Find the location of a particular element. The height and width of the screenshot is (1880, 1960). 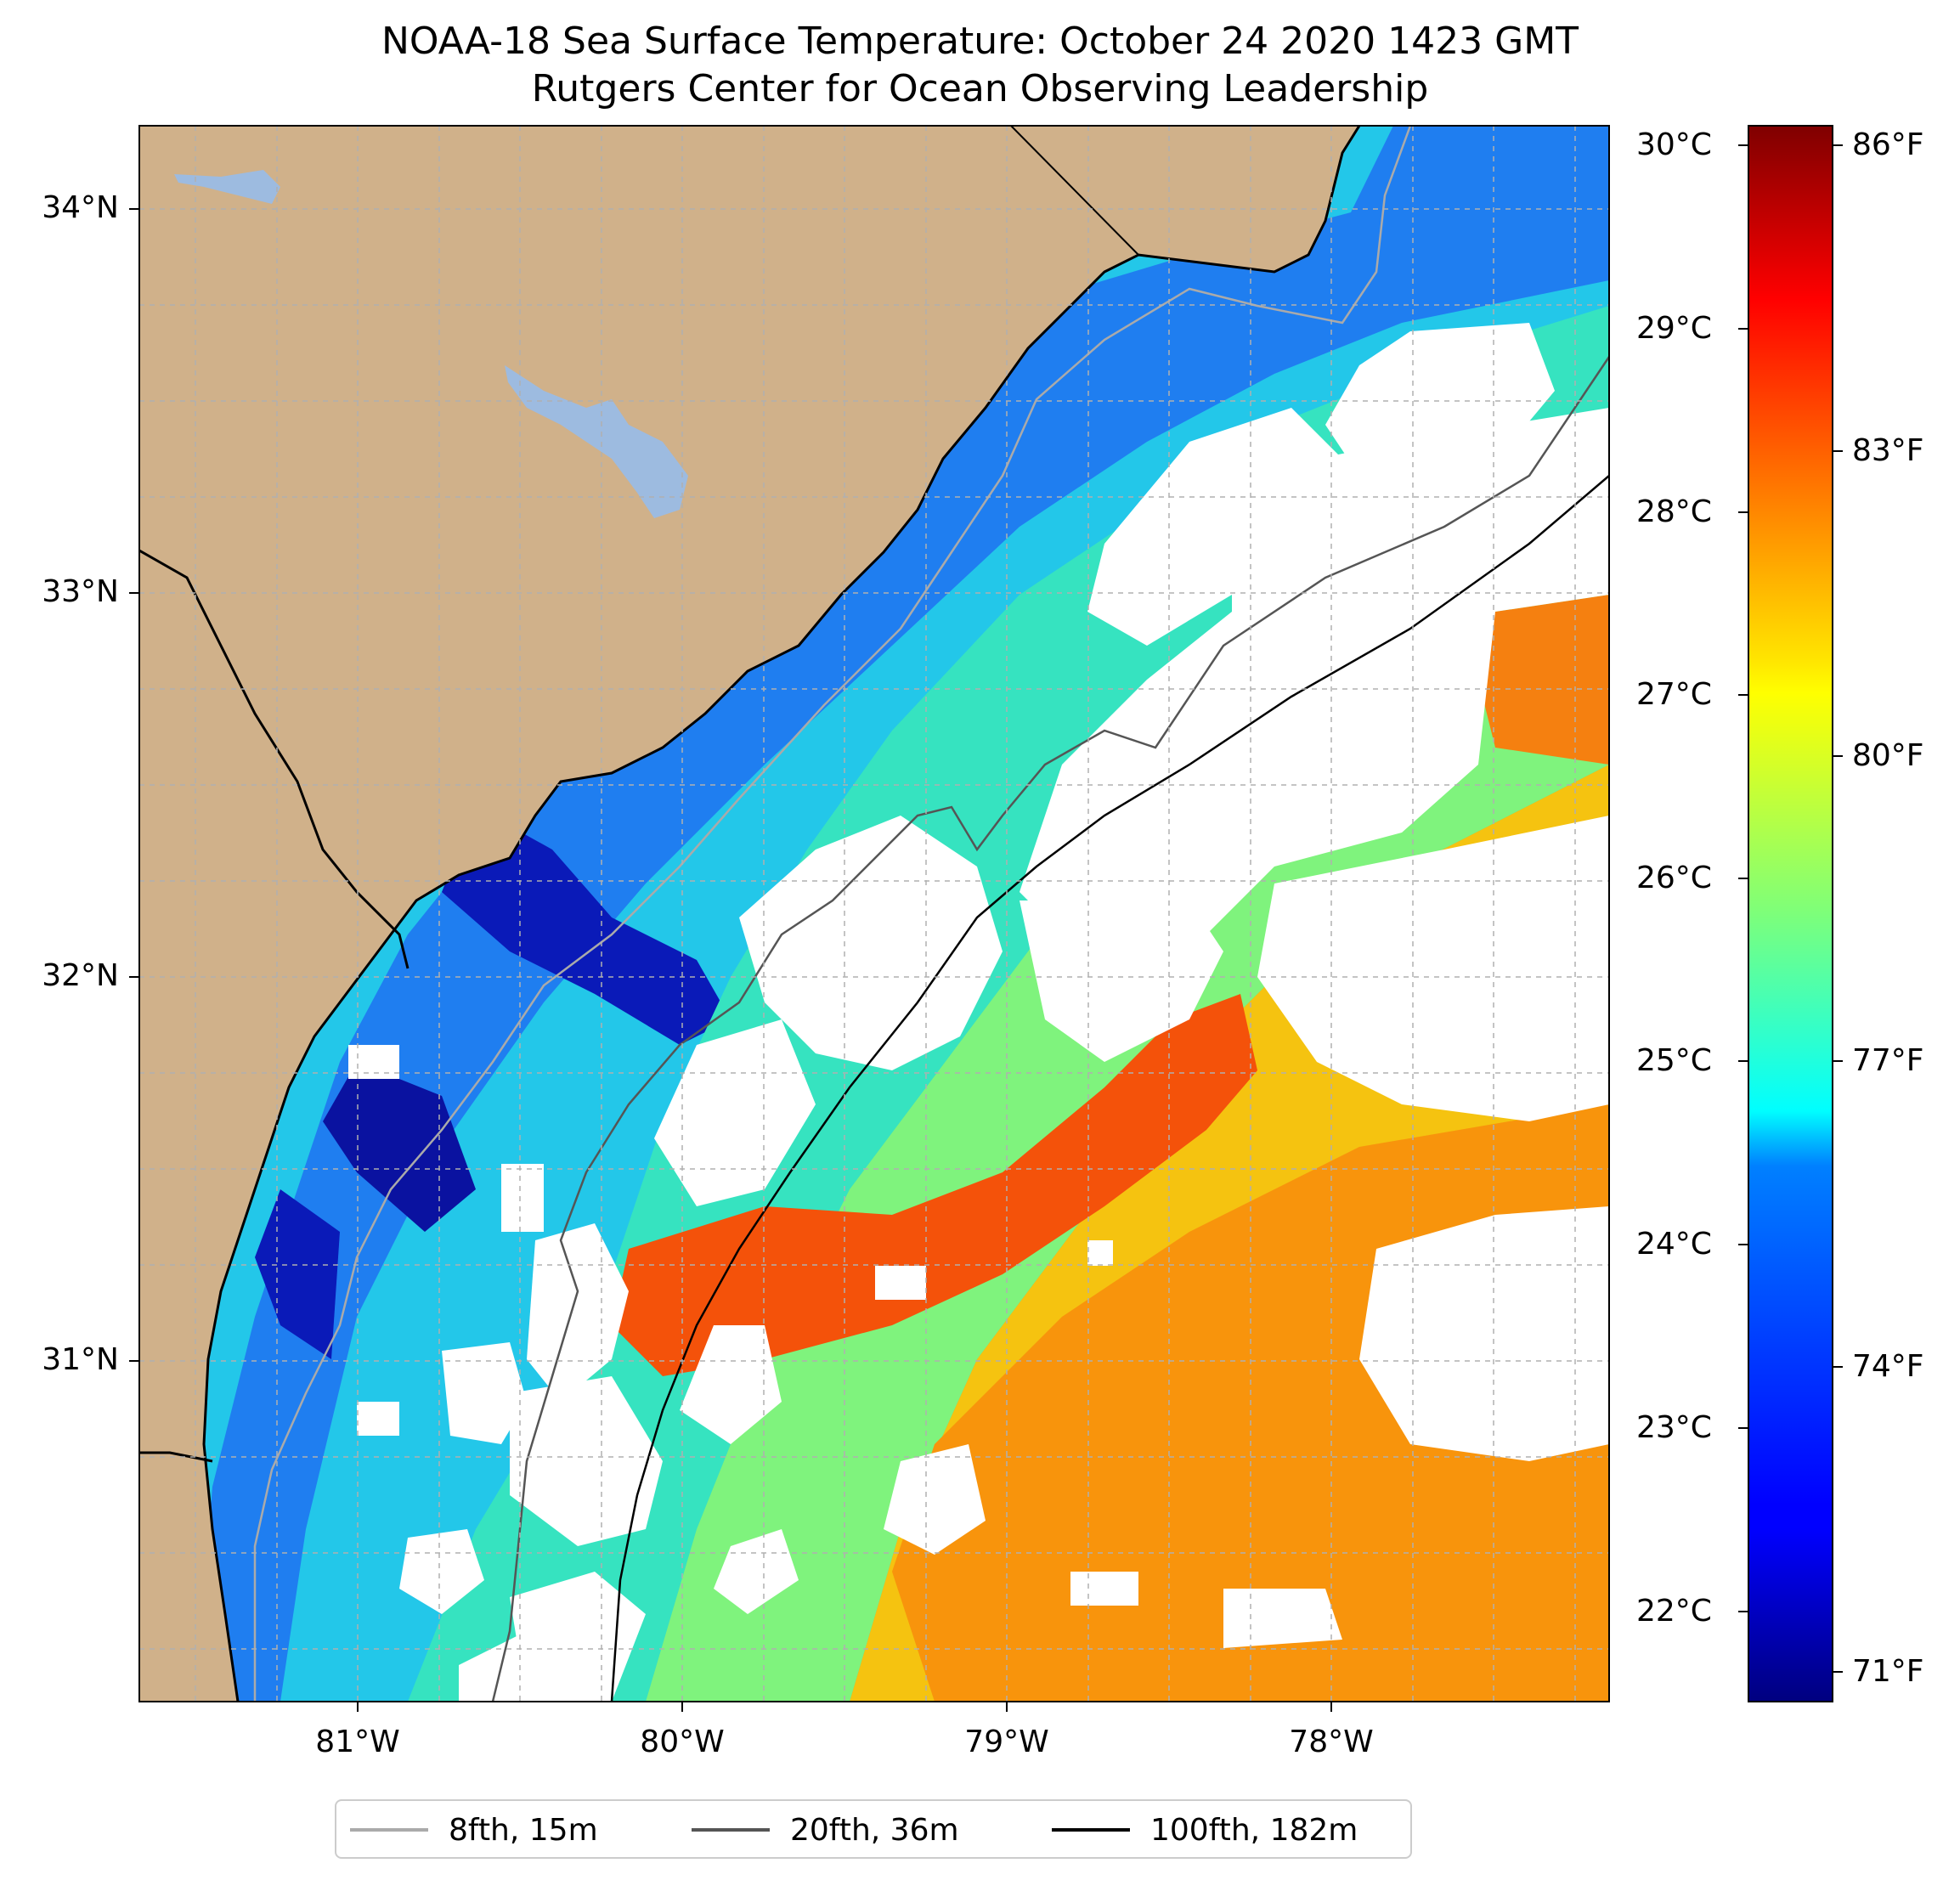

colorbar-c-label-24: 24°C is located at coordinates (1674, 1244).